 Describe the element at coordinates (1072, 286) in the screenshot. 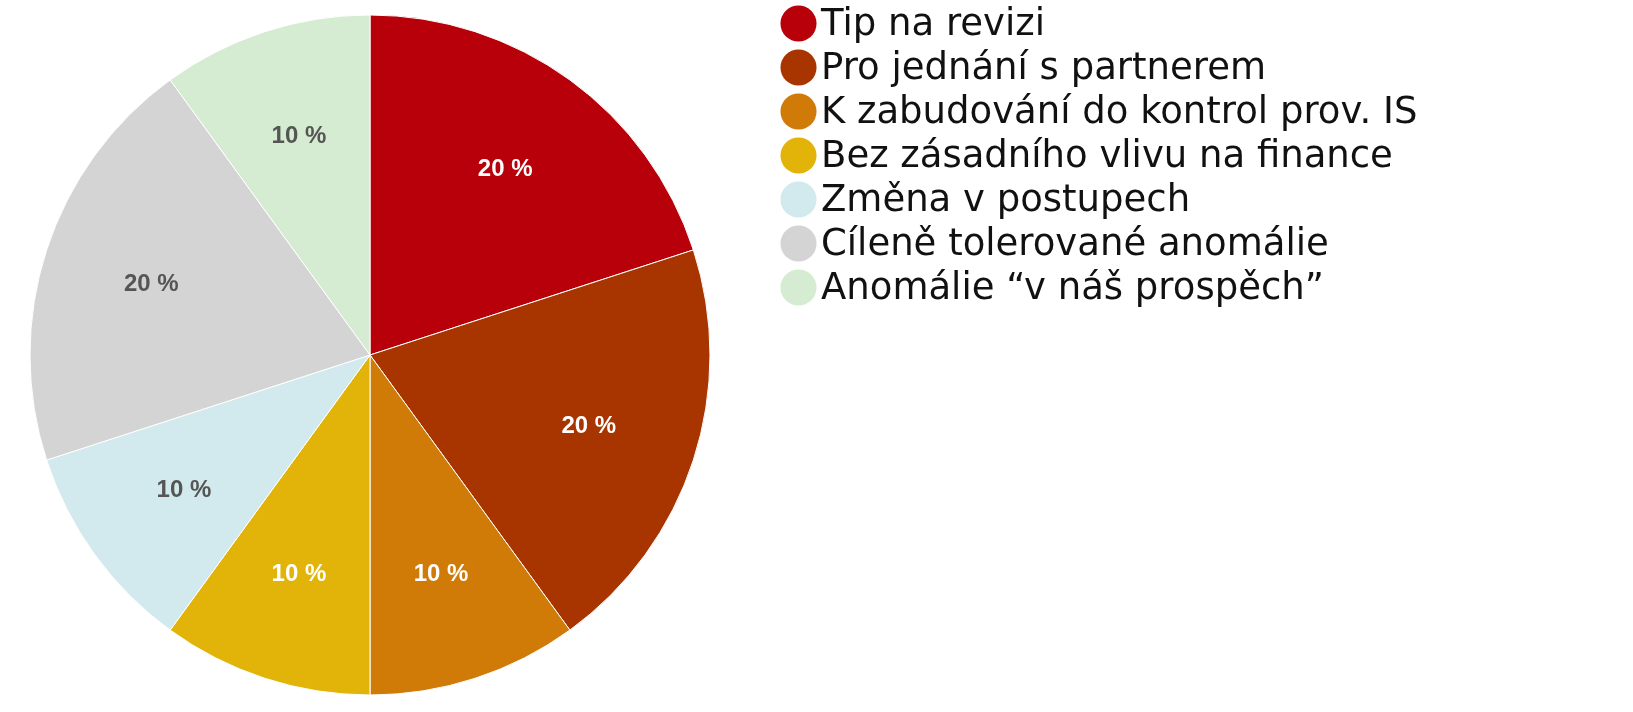

I see `legend-label: Anomálie “v náš prospěch”` at that location.